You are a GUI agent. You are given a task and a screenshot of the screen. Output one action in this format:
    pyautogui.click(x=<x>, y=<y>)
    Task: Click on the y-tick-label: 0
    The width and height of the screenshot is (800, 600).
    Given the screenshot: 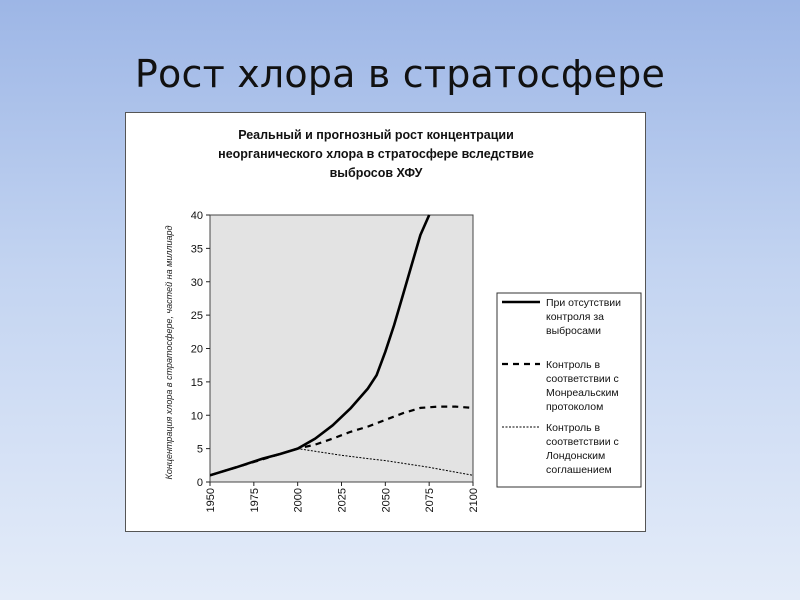 What is the action you would take?
    pyautogui.click(x=200, y=483)
    